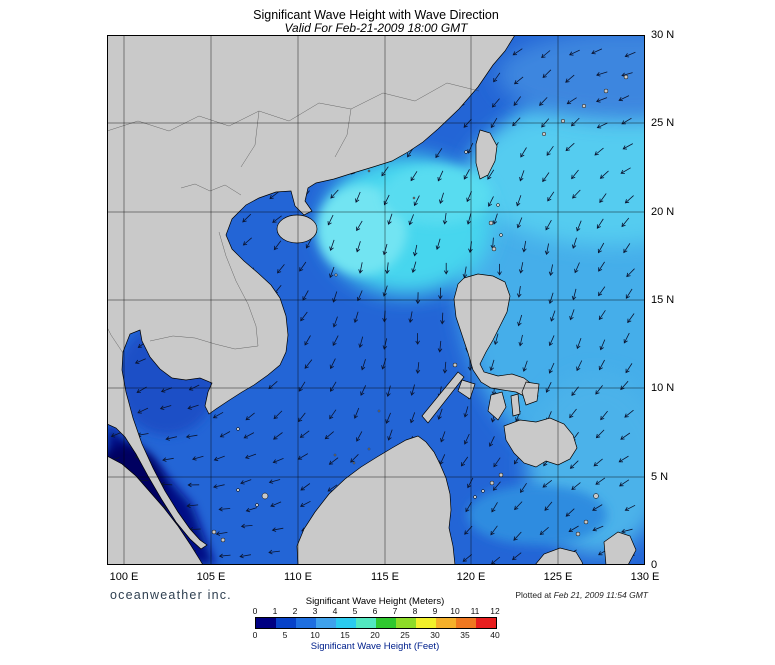 Image resolution: width=775 pixels, height=665 pixels. What do you see at coordinates (600, 595) in the screenshot?
I see `plotted-value: Feb 21, 2009 11:54 GMT` at bounding box center [600, 595].